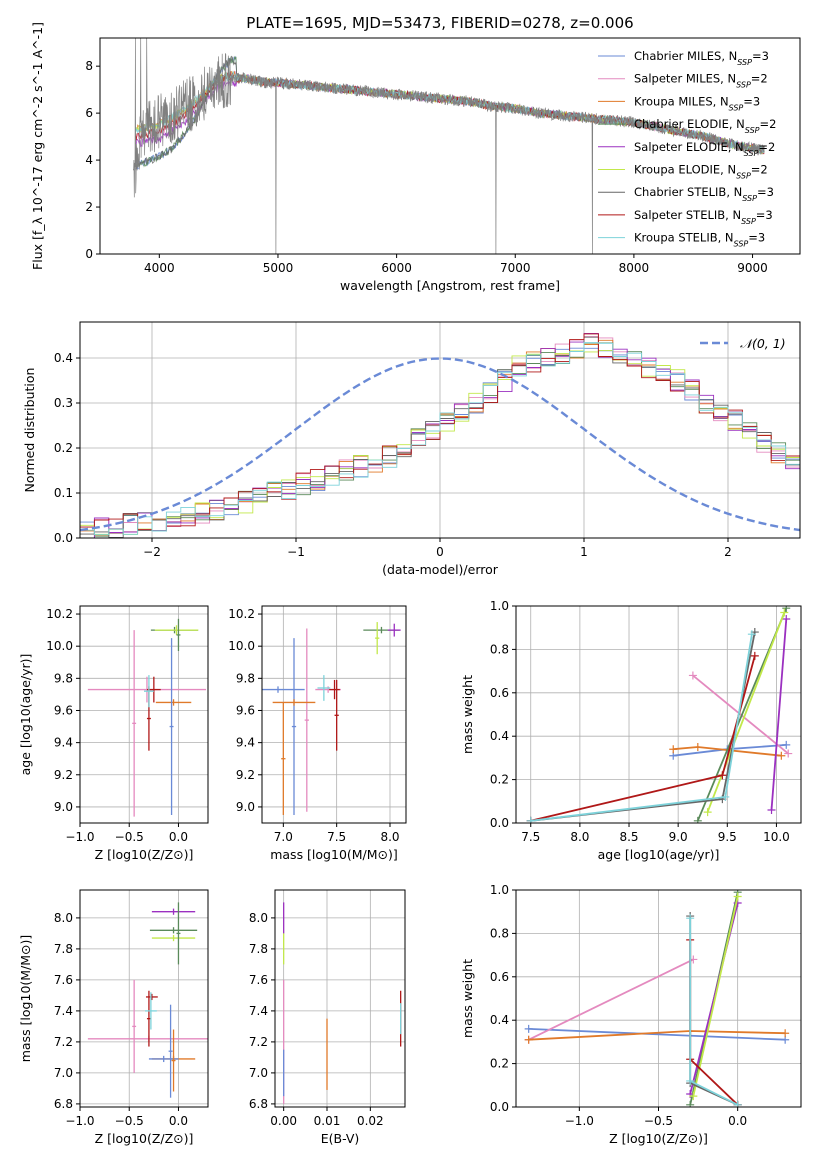 The image size is (819, 1170). I want to click on legend-label: Chabrier MILES, NSSP=3, so click(701, 58).